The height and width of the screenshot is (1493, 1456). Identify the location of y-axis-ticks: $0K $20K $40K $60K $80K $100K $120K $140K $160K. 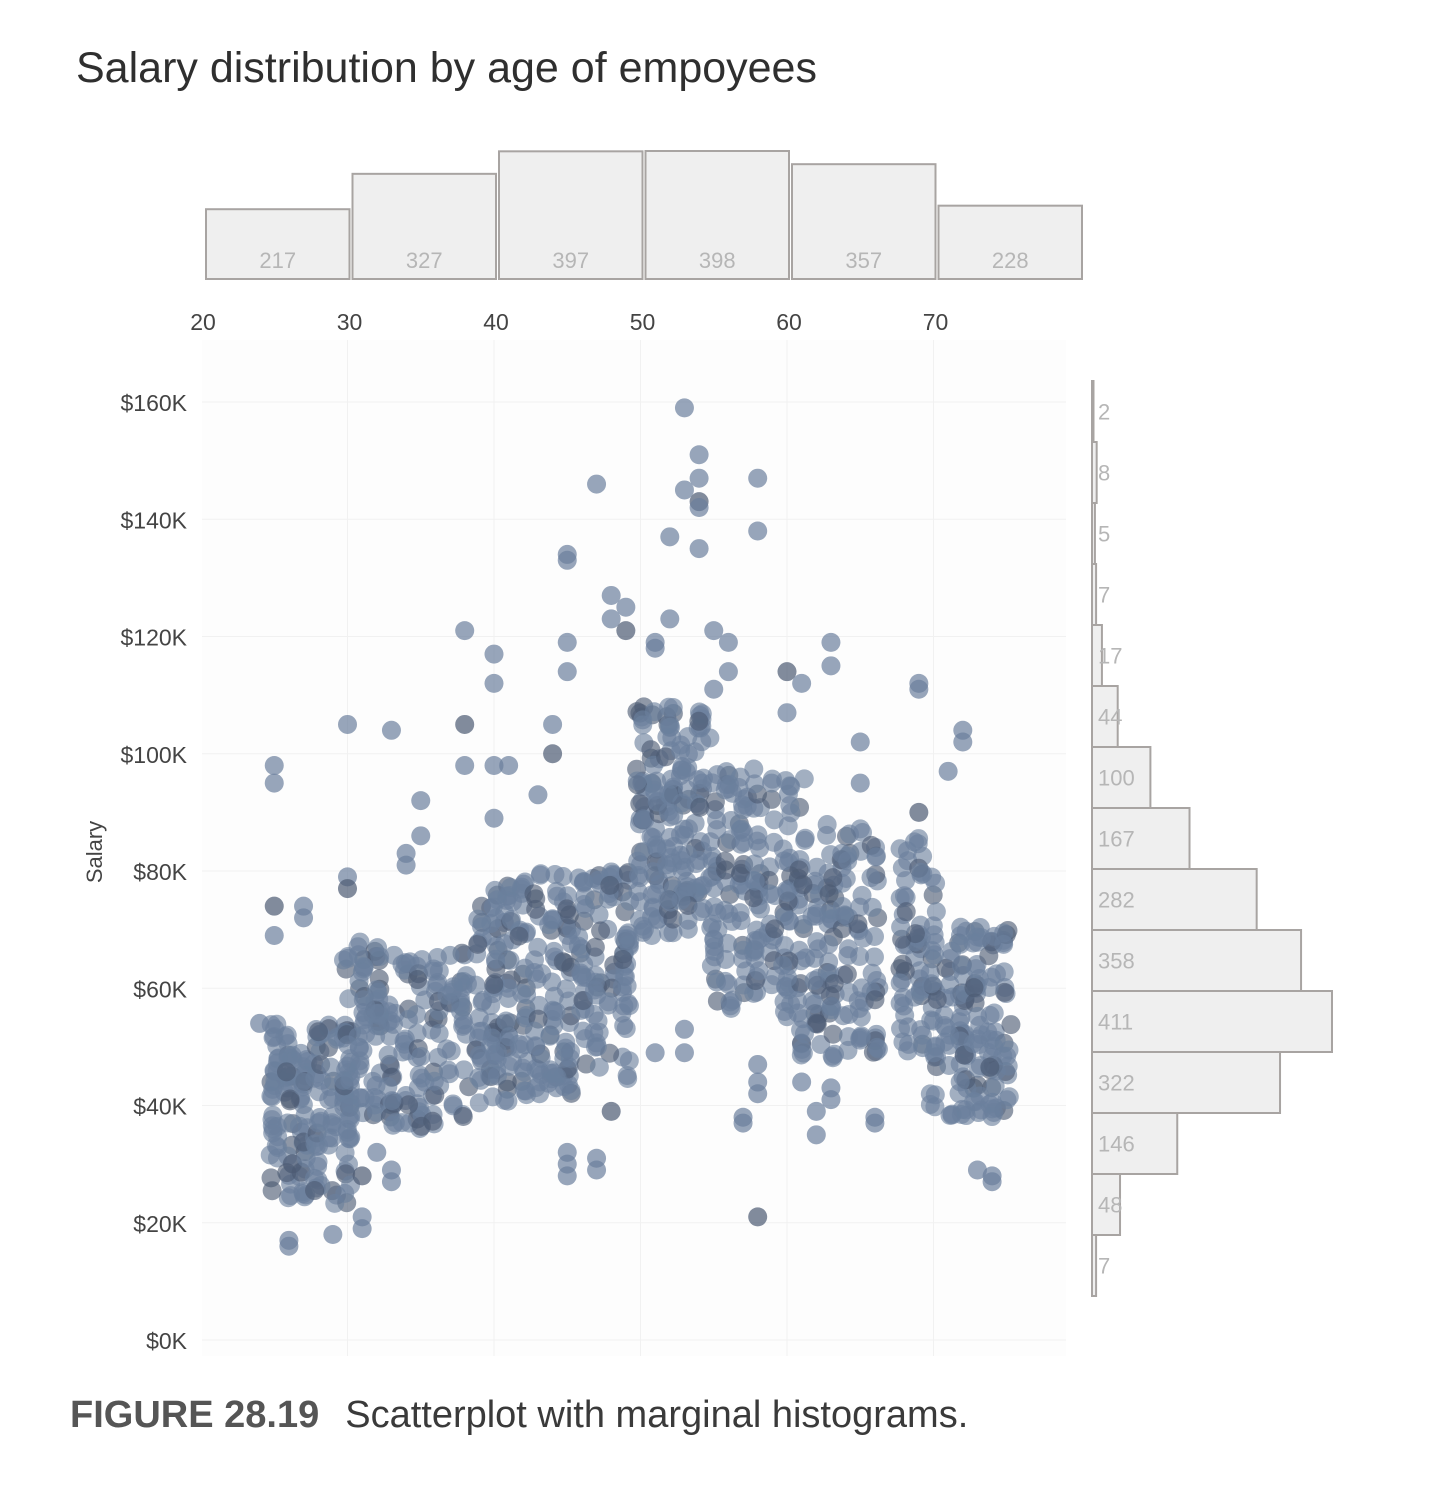
(153, 872).